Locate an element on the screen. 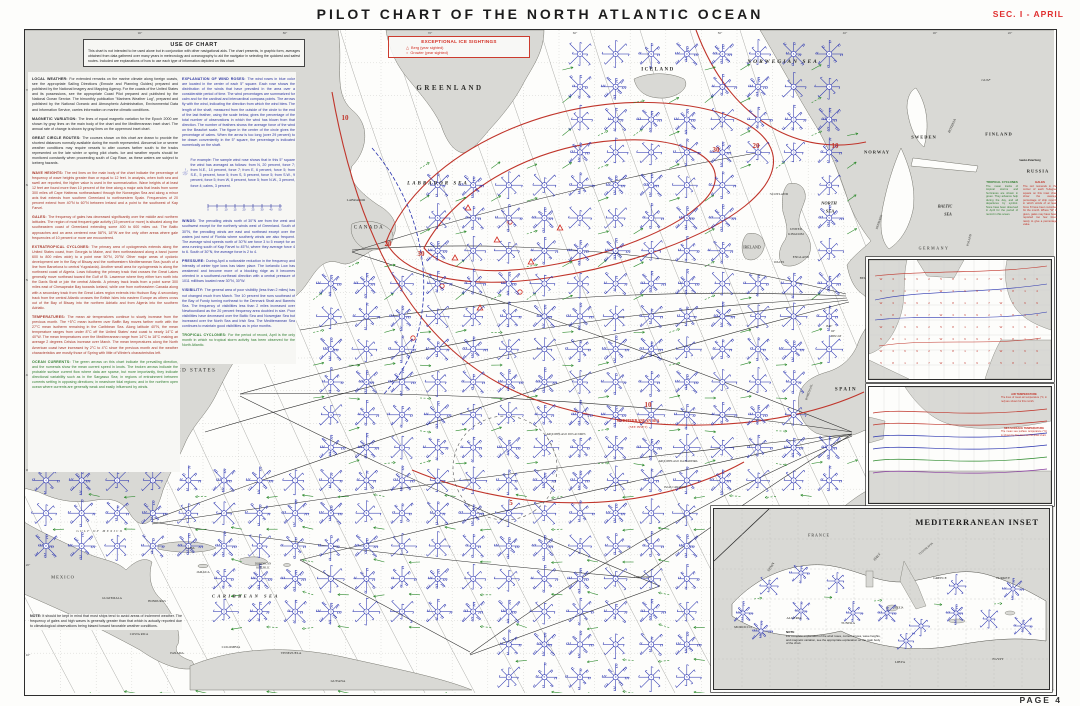  map-label: SPAIN is located at coordinates (771, 567).